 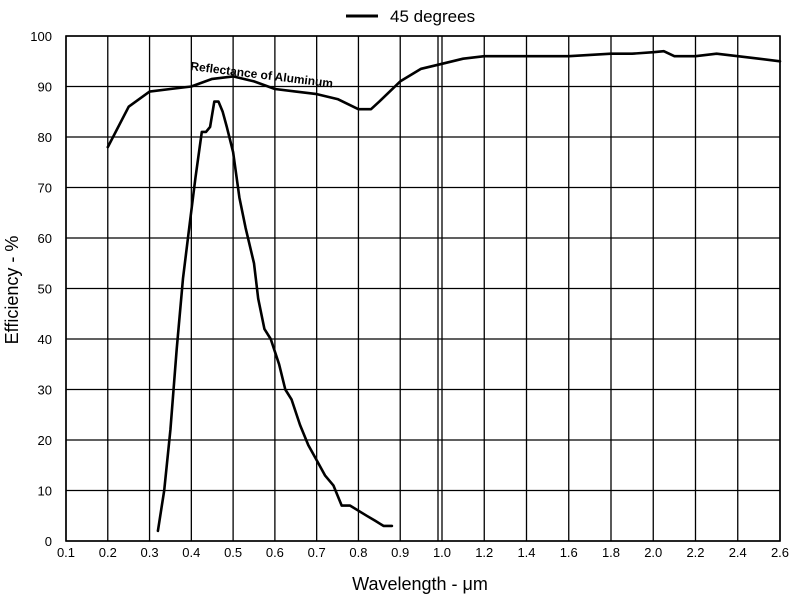 What do you see at coordinates (653, 552) in the screenshot?
I see `x-tick-label: 2.0` at bounding box center [653, 552].